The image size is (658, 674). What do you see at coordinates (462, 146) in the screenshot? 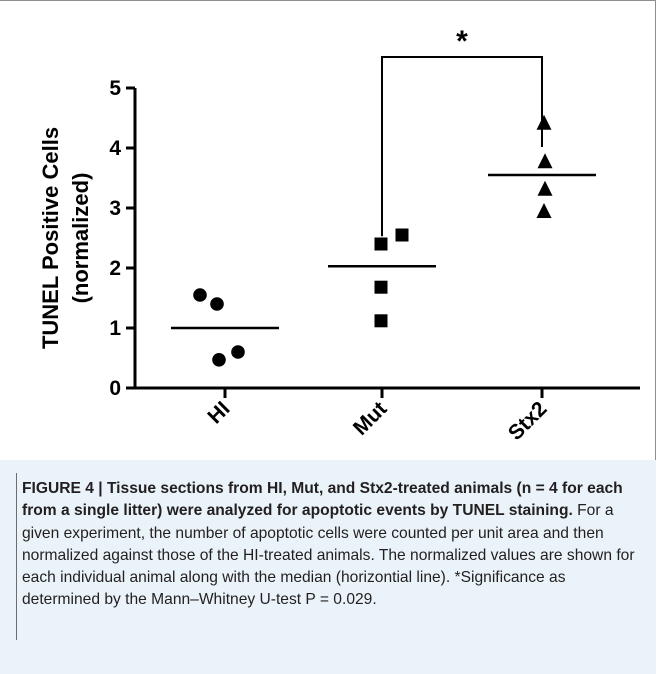
I see `significance-bracket` at bounding box center [462, 146].